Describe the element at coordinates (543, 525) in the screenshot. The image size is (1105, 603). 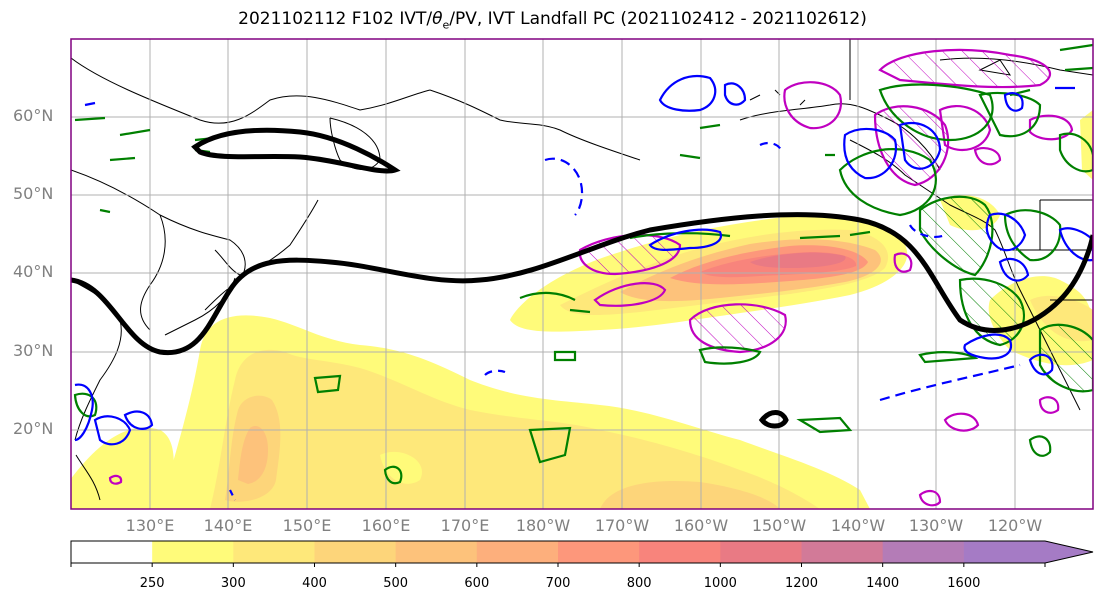
I see `lon-label: 180°W` at that location.